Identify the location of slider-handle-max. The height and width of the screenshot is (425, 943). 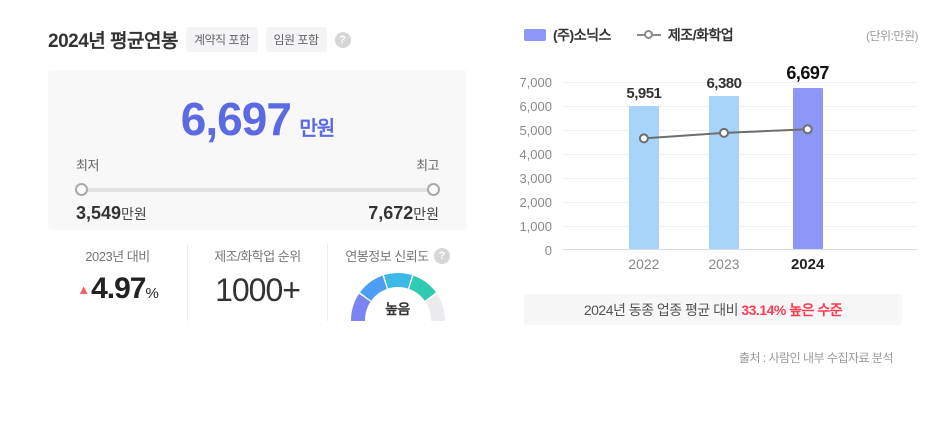
(433, 189).